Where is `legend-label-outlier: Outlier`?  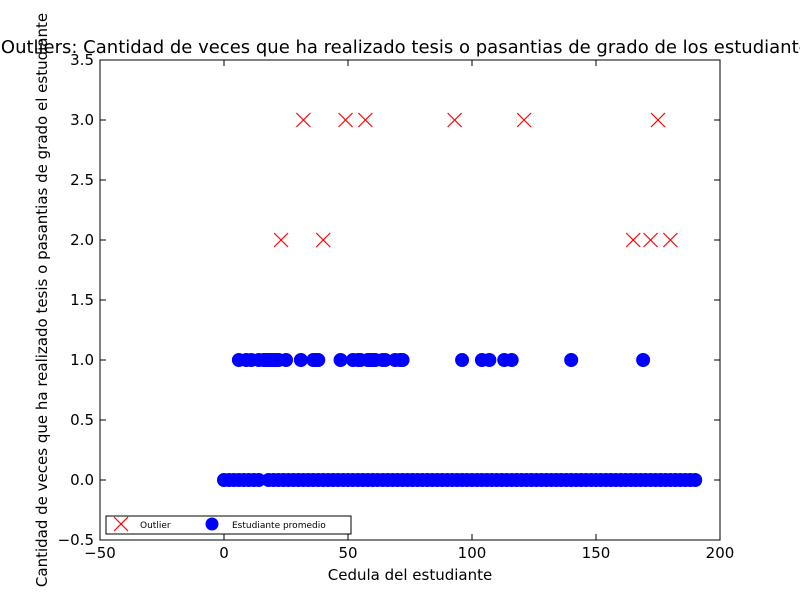
legend-label-outlier: Outlier is located at coordinates (155, 526).